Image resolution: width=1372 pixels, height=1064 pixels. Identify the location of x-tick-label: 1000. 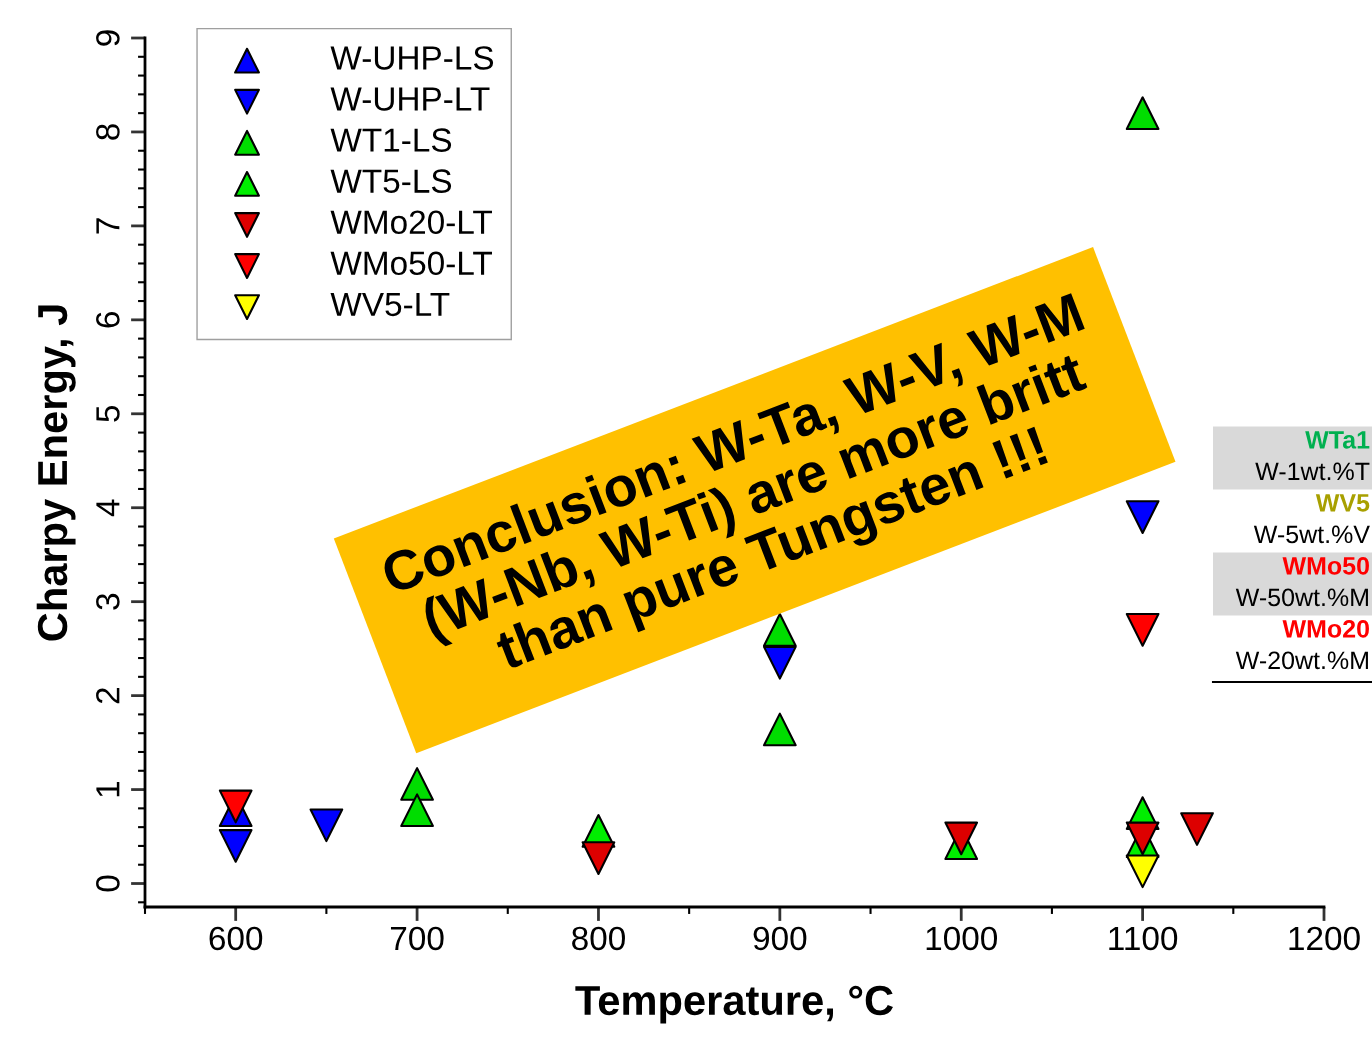
(962, 938).